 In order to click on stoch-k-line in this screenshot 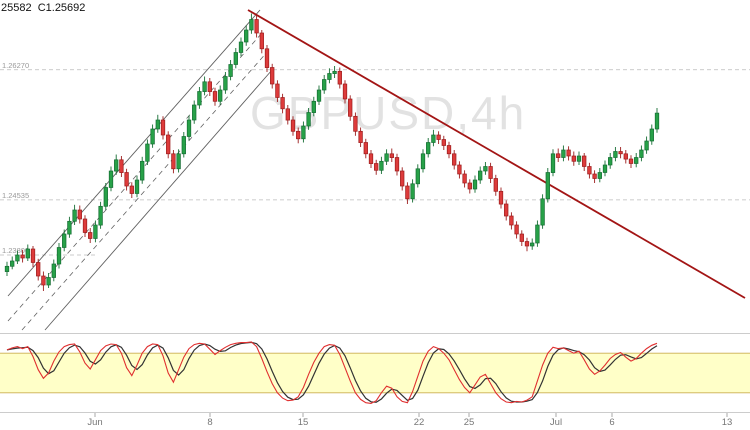, I will do `click(332, 372)`.